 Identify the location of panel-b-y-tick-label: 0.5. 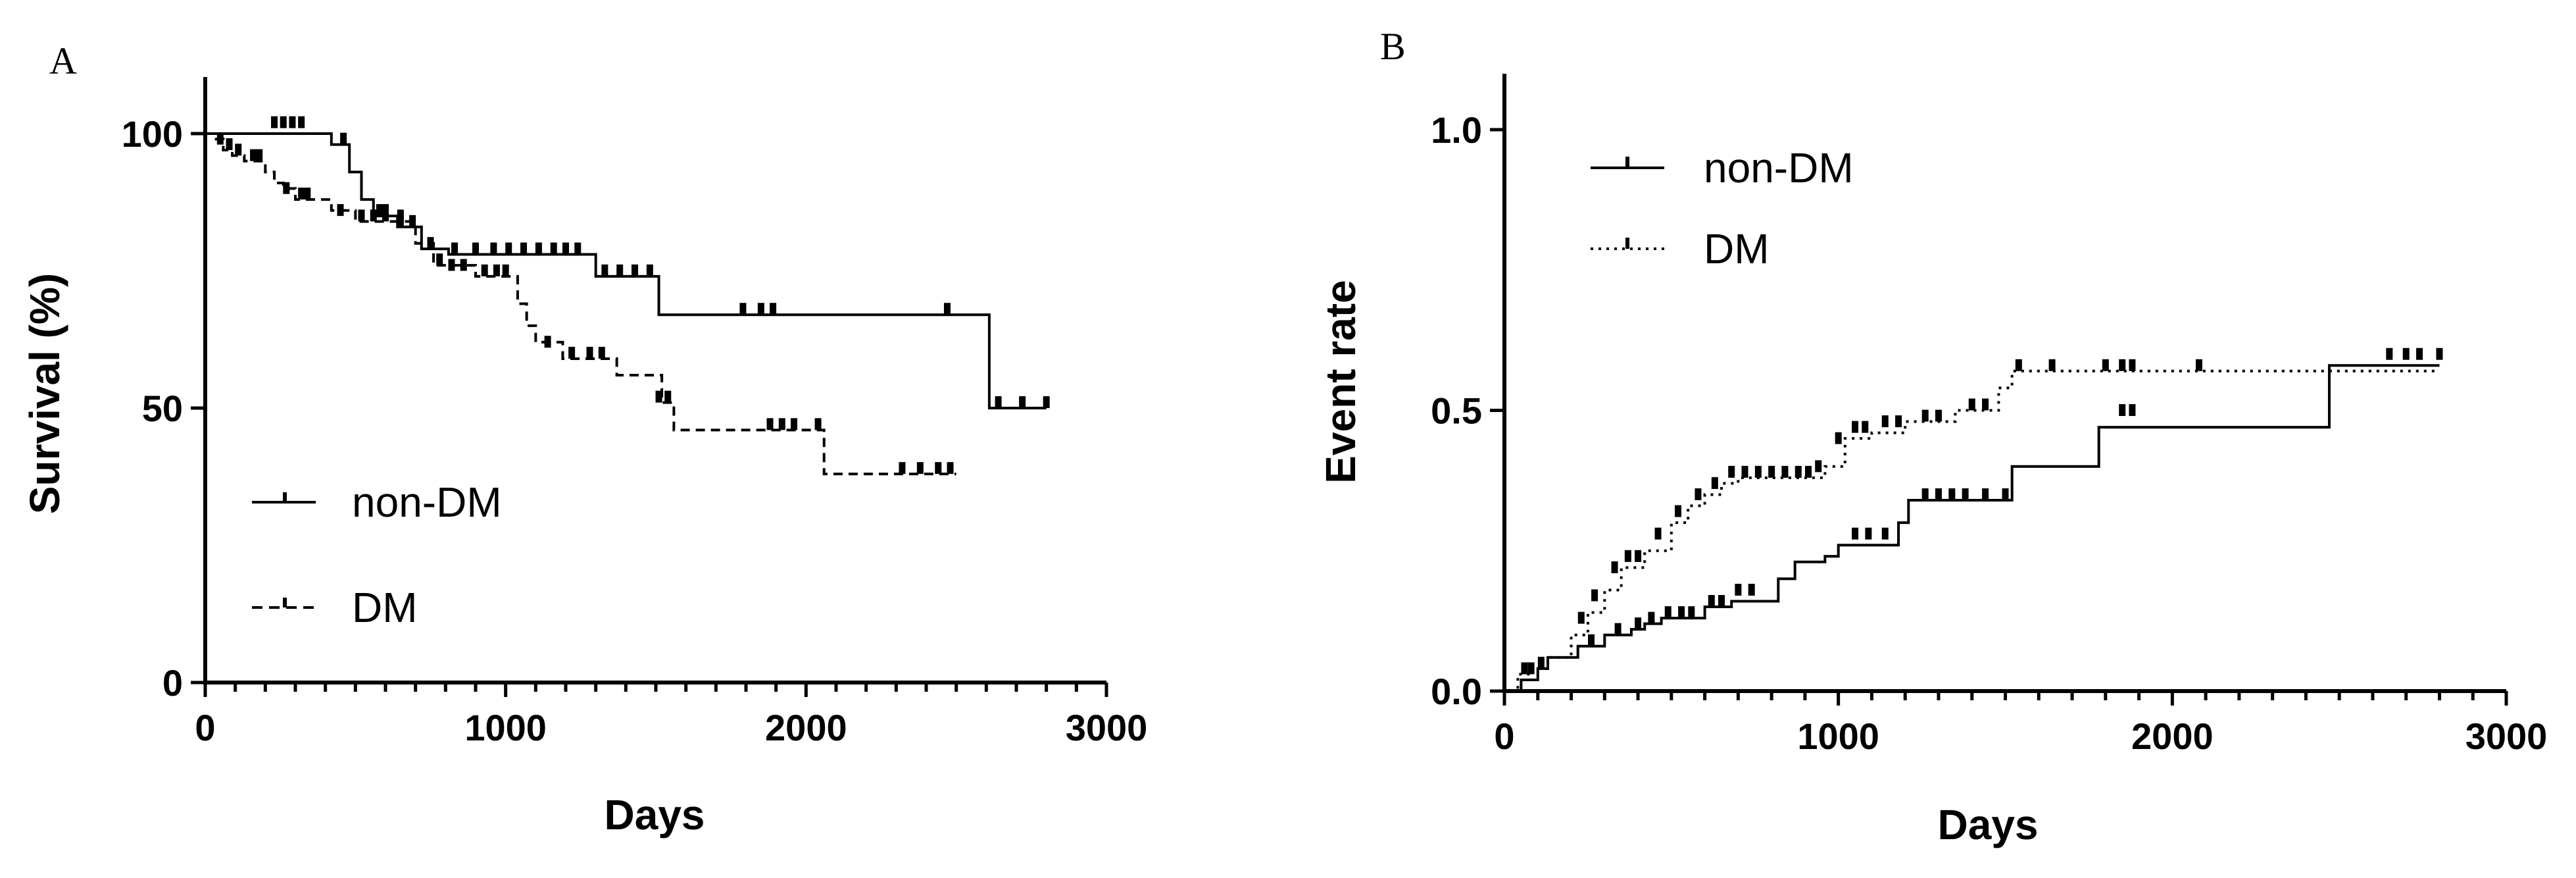
(1456, 411).